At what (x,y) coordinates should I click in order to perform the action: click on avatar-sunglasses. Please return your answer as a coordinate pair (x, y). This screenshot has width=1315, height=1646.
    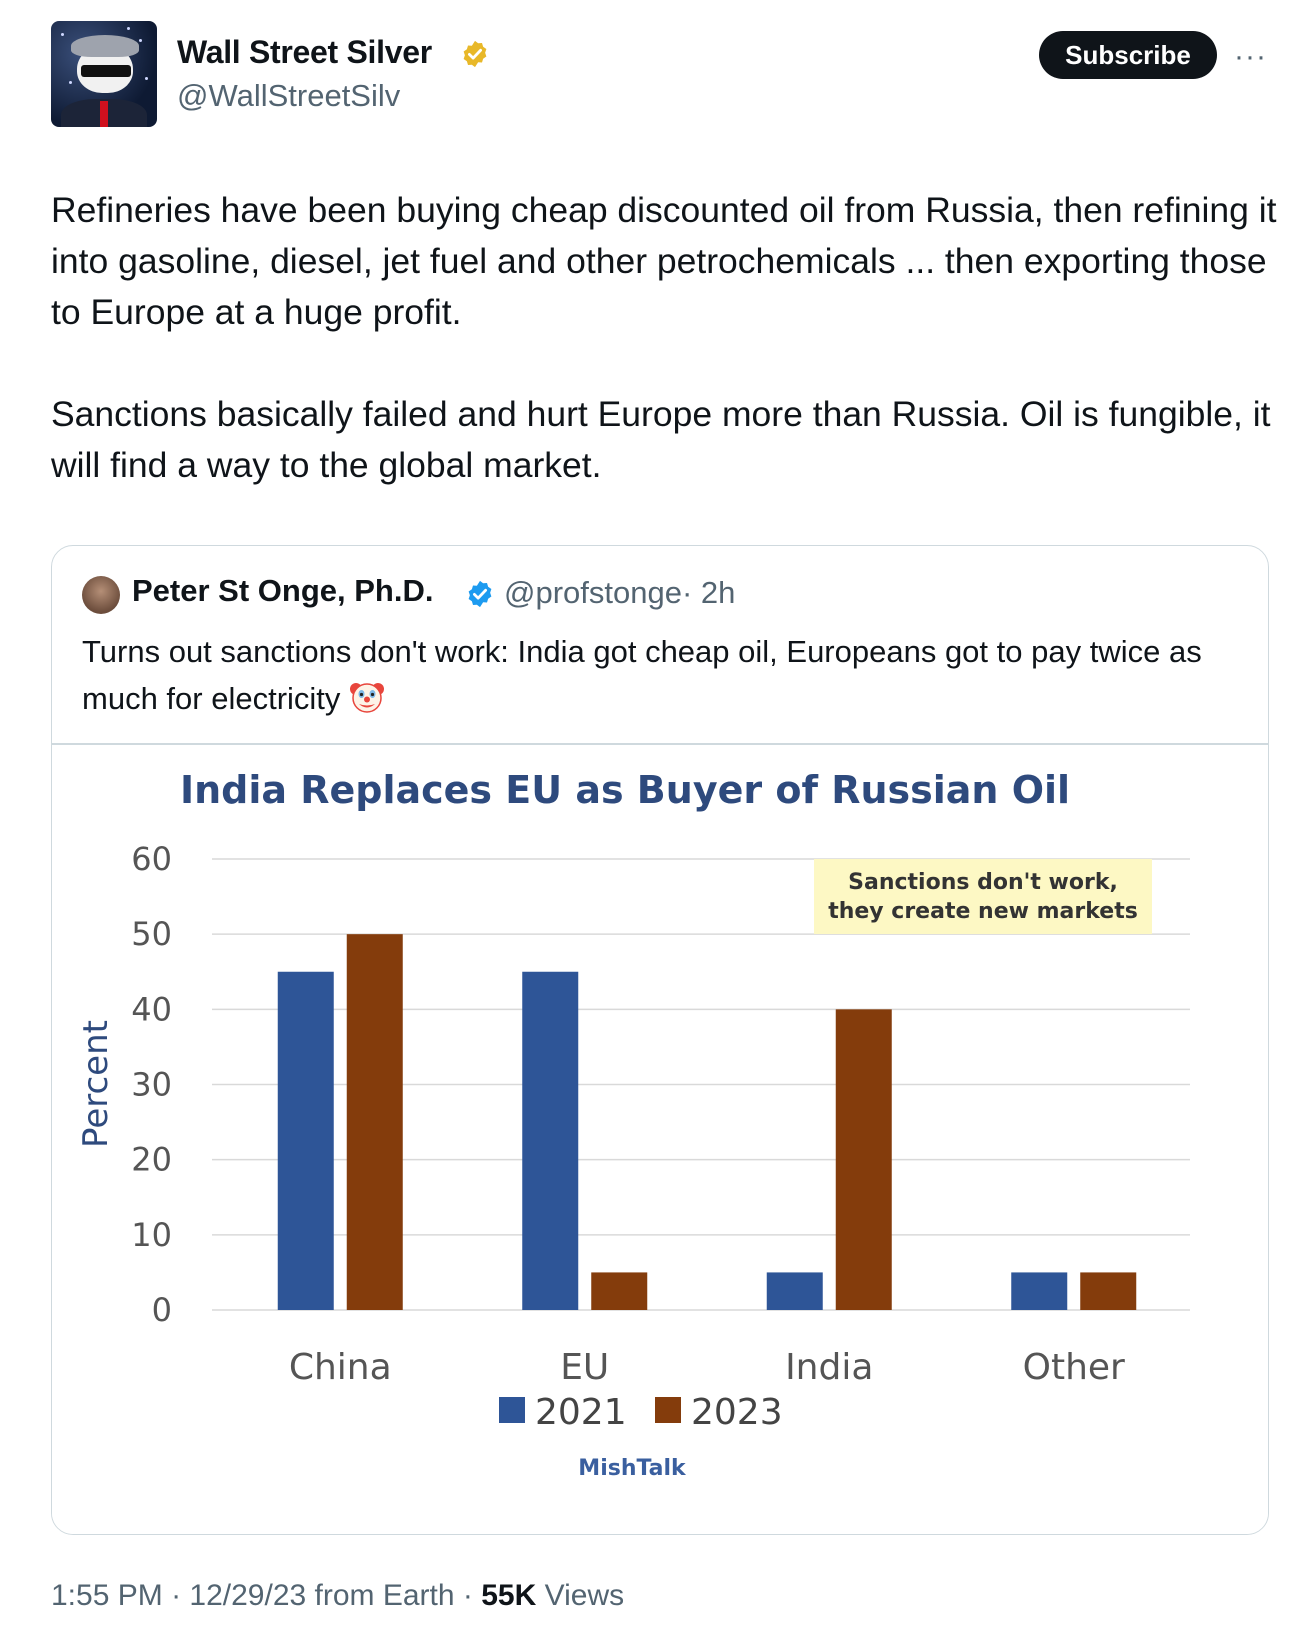
    Looking at the image, I should click on (106, 71).